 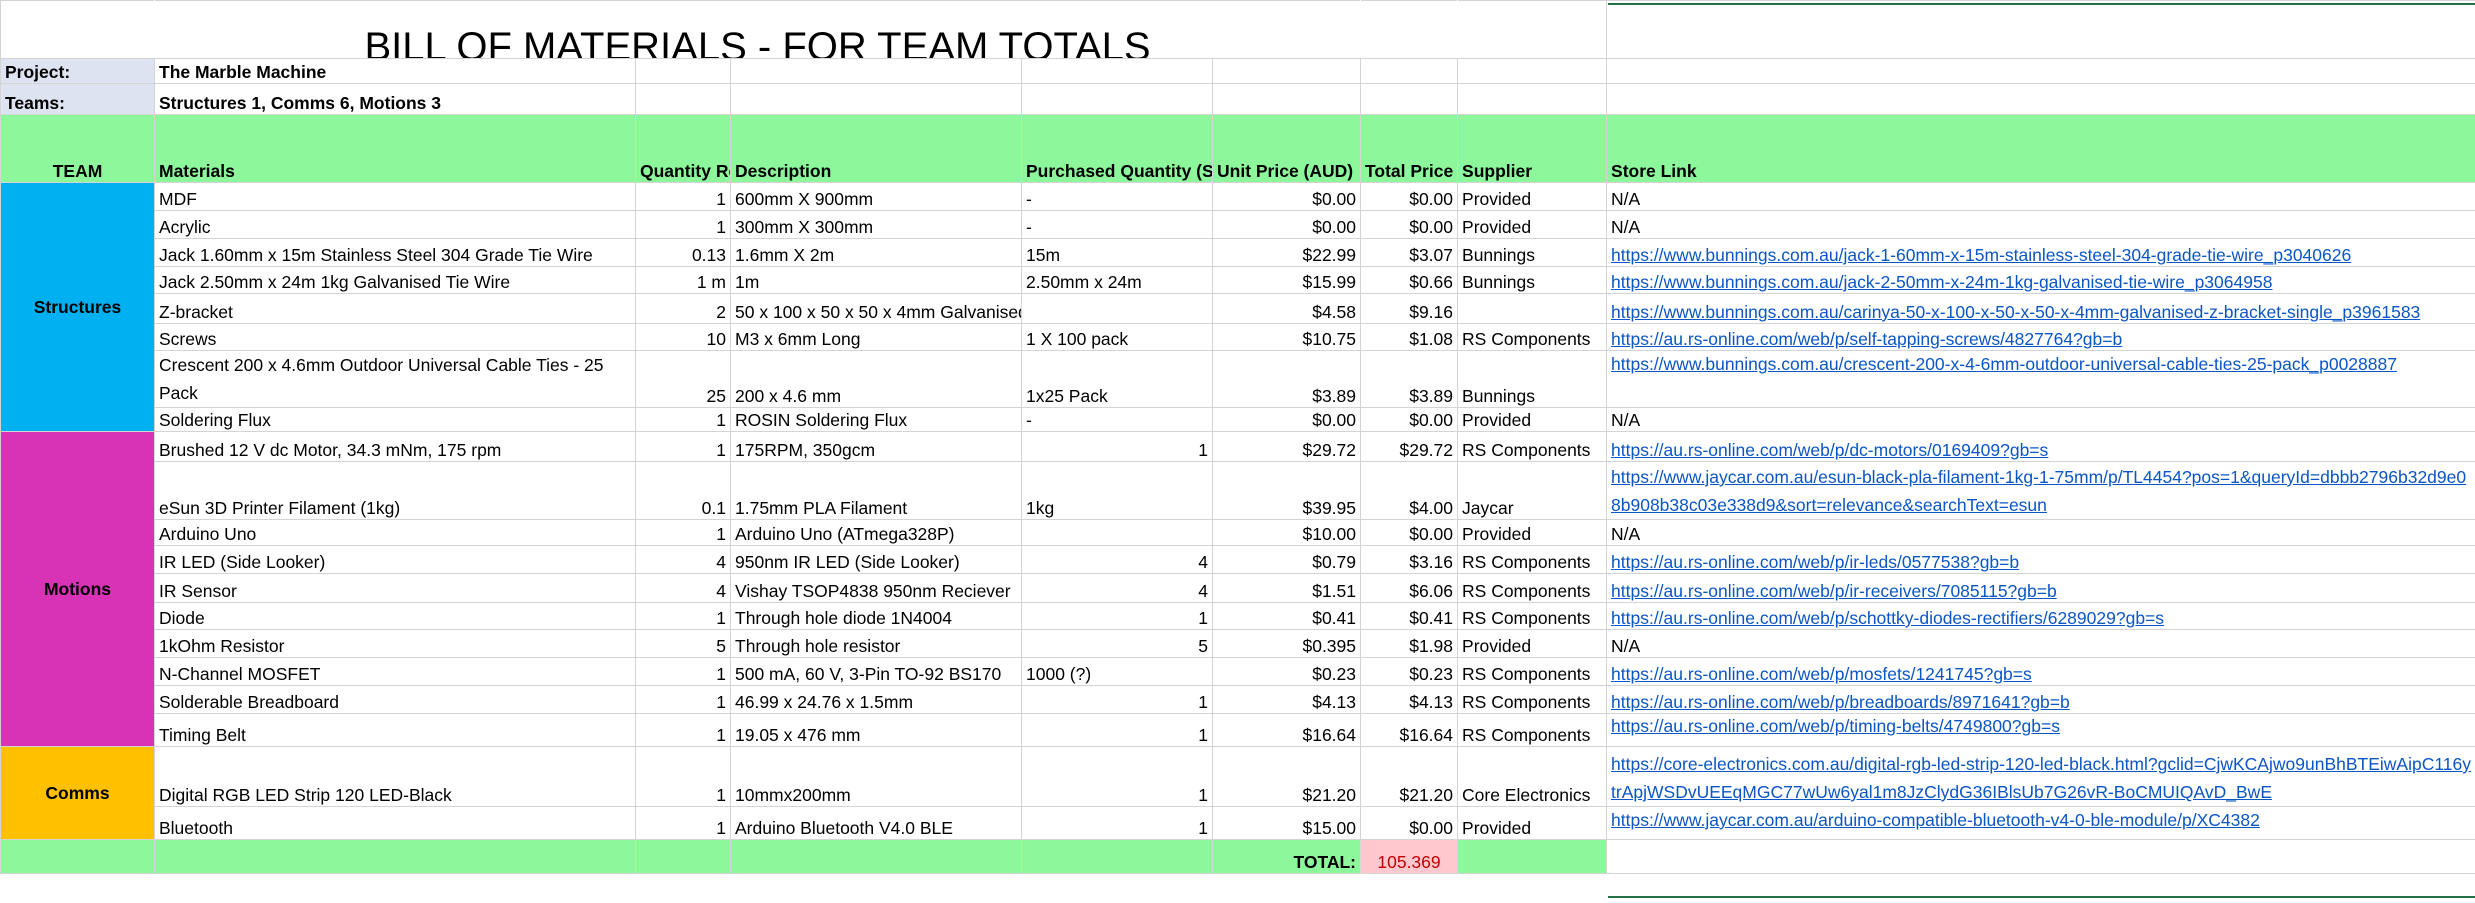 What do you see at coordinates (395, 616) in the screenshot?
I see `material-cell: Diode` at bounding box center [395, 616].